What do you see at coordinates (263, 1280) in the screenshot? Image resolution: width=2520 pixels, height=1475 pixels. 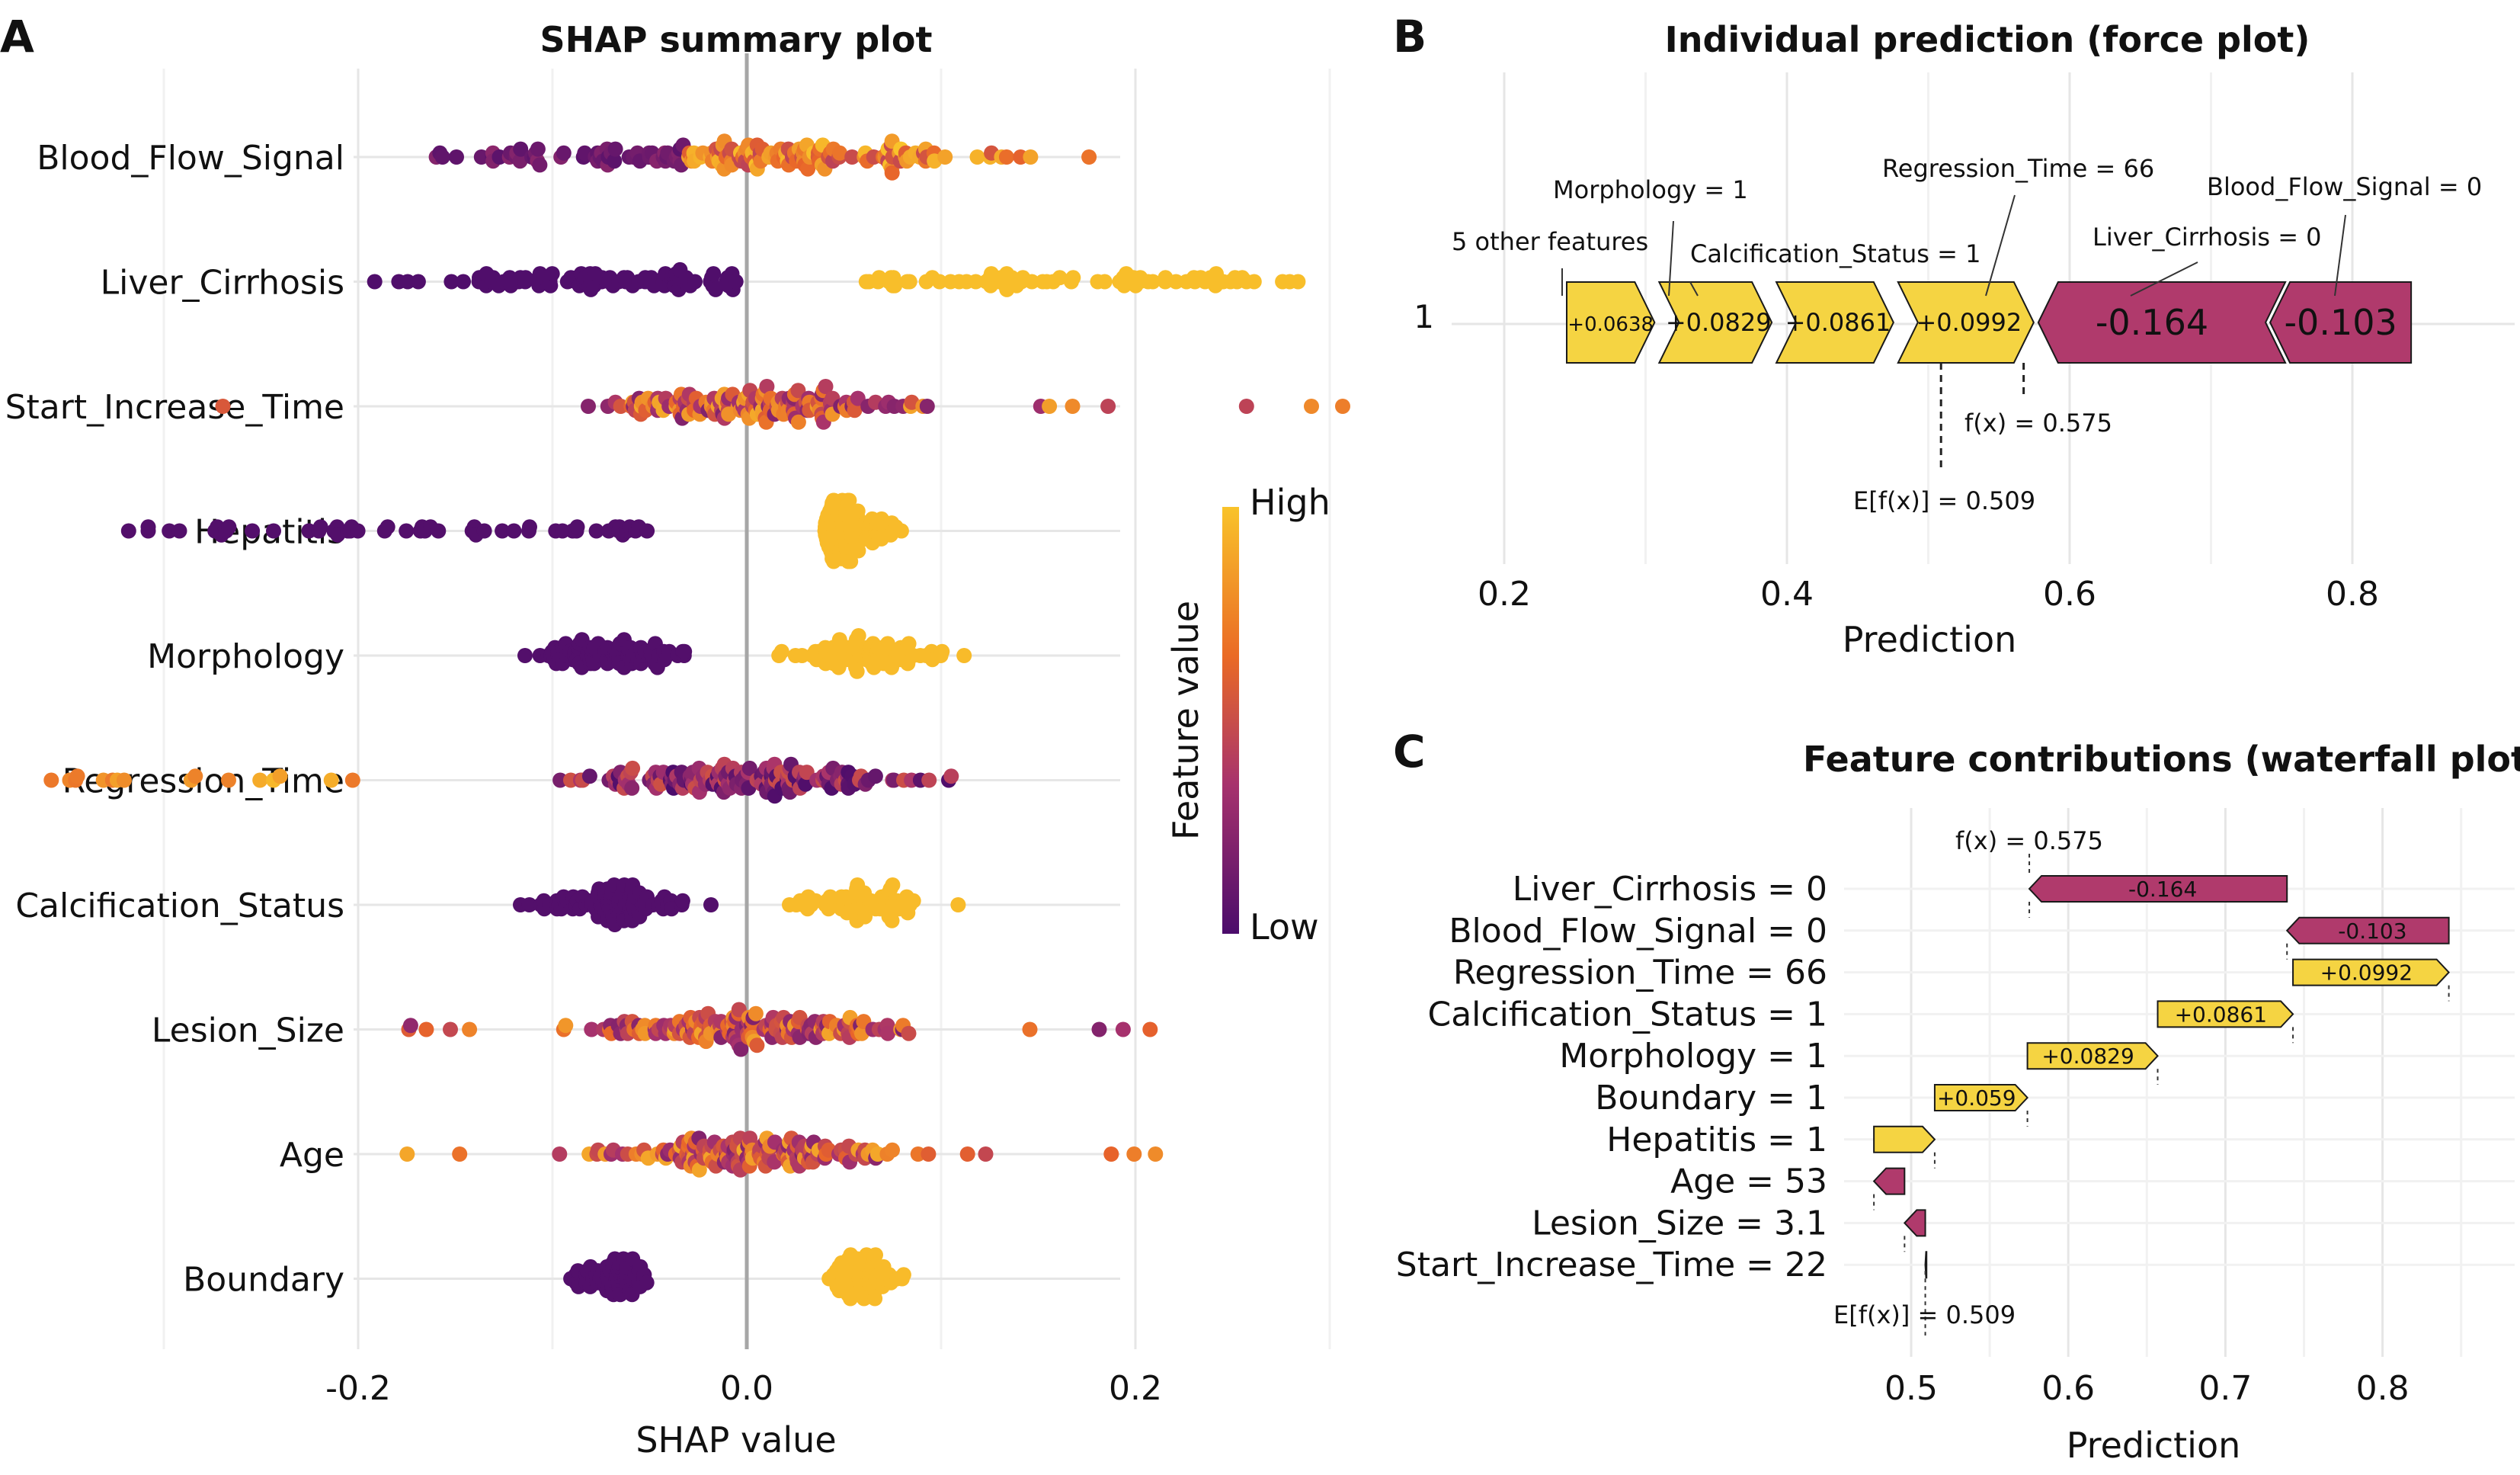 I see `feature-label: Boundary` at bounding box center [263, 1280].